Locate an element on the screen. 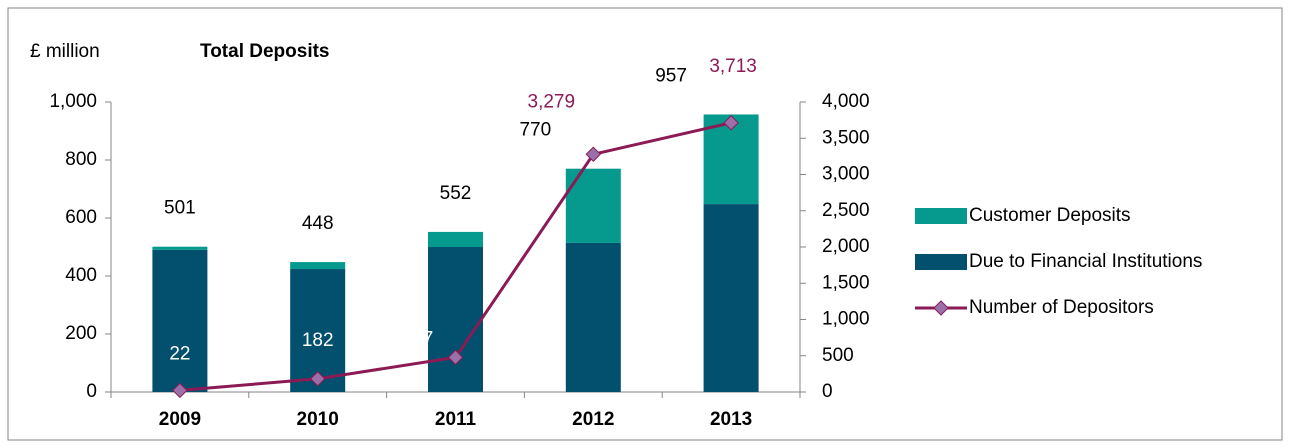 Image resolution: width=1290 pixels, height=448 pixels. x-tick-label: 2009 is located at coordinates (180, 419).